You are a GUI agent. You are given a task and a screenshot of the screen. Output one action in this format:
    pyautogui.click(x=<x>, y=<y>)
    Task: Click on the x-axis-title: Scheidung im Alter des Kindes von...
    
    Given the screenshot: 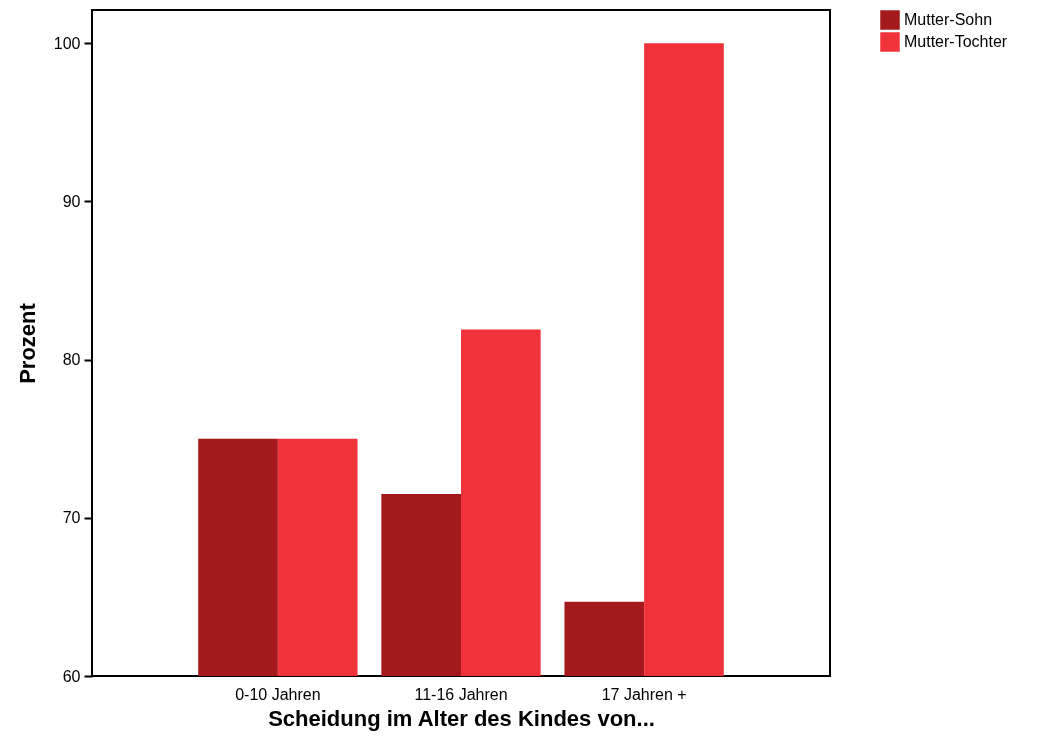 What is the action you would take?
    pyautogui.click(x=461, y=718)
    